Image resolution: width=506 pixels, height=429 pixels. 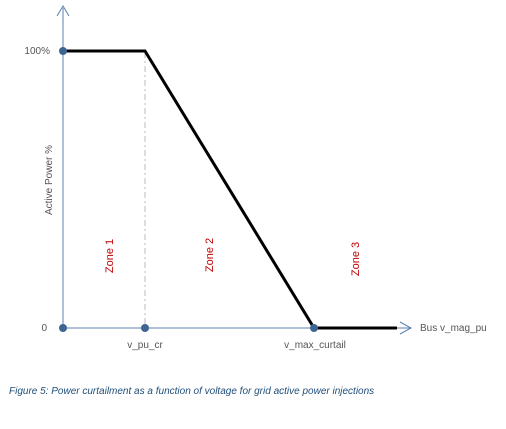 What do you see at coordinates (37, 51) in the screenshot?
I see `y-tick-label-100: 100%` at bounding box center [37, 51].